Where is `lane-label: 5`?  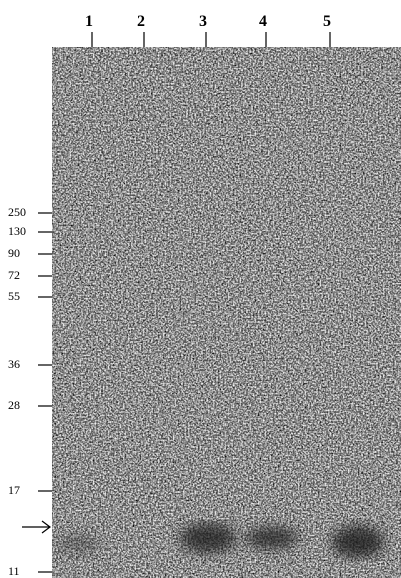
lane-label: 5 is located at coordinates (327, 21).